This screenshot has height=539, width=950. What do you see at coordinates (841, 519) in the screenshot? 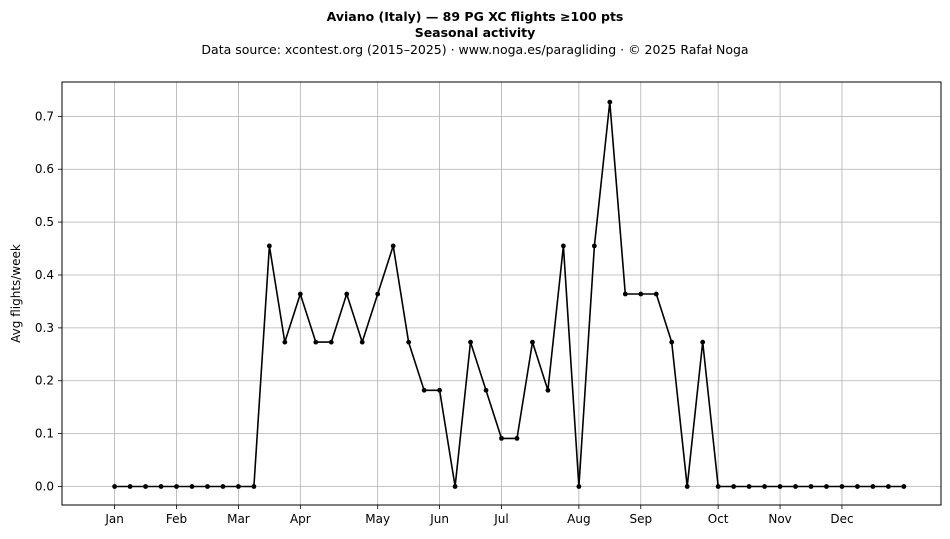
I see `x-tick-label: Dec` at bounding box center [841, 519].